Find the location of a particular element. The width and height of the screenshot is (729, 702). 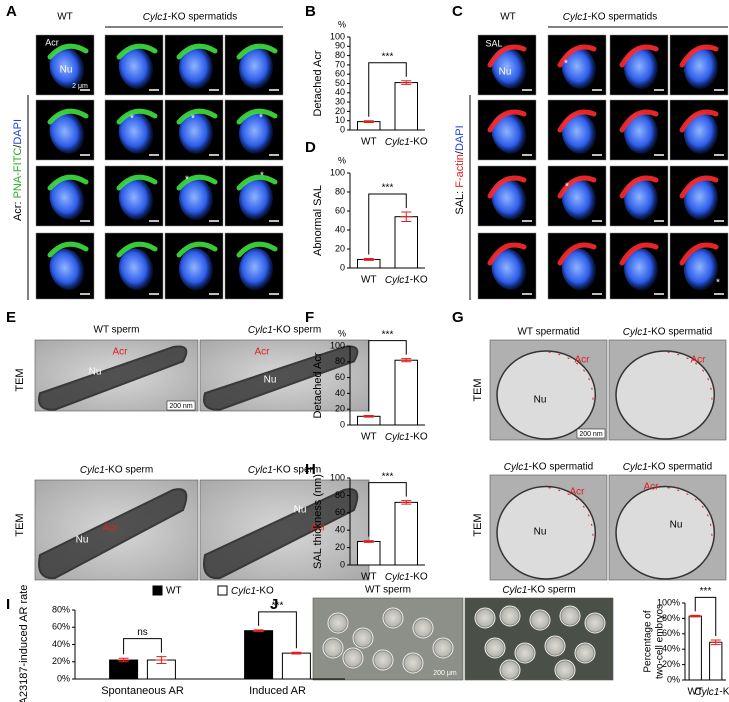

side-label-part: F-actin is located at coordinates (460, 171).